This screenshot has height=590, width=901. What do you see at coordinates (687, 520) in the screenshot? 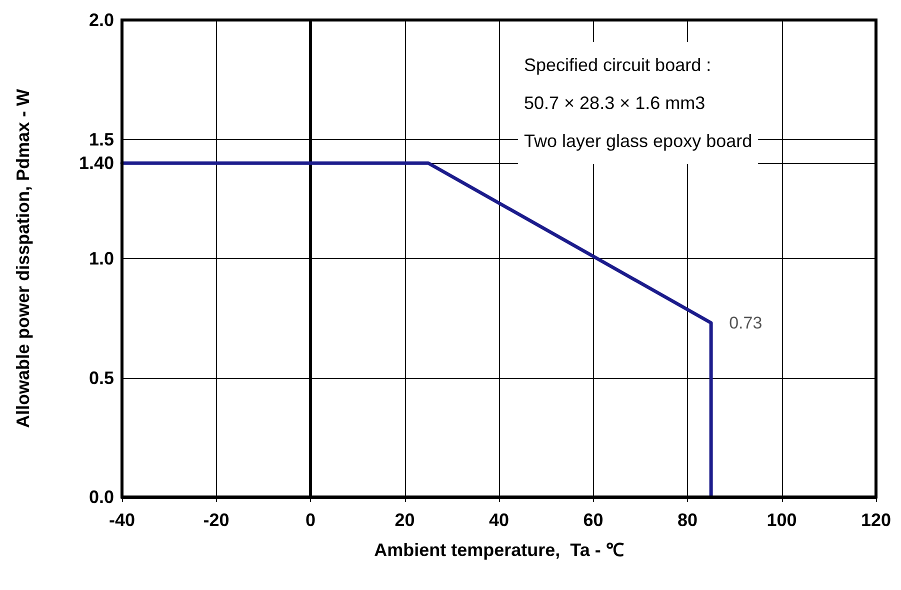
I see `x-tick-label: 80` at bounding box center [687, 520].